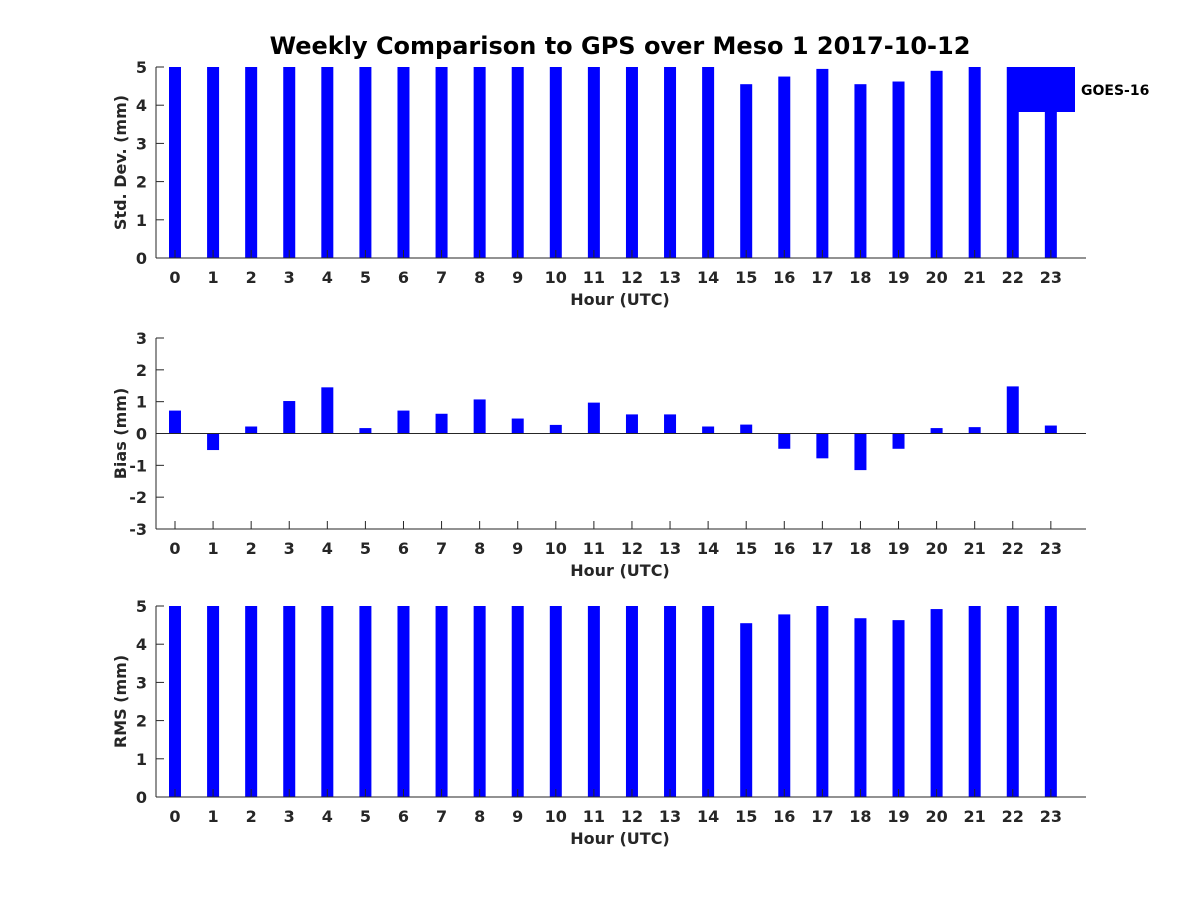 The width and height of the screenshot is (1200, 900). What do you see at coordinates (632, 816) in the screenshot?
I see `x-tick-label: 12` at bounding box center [632, 816].